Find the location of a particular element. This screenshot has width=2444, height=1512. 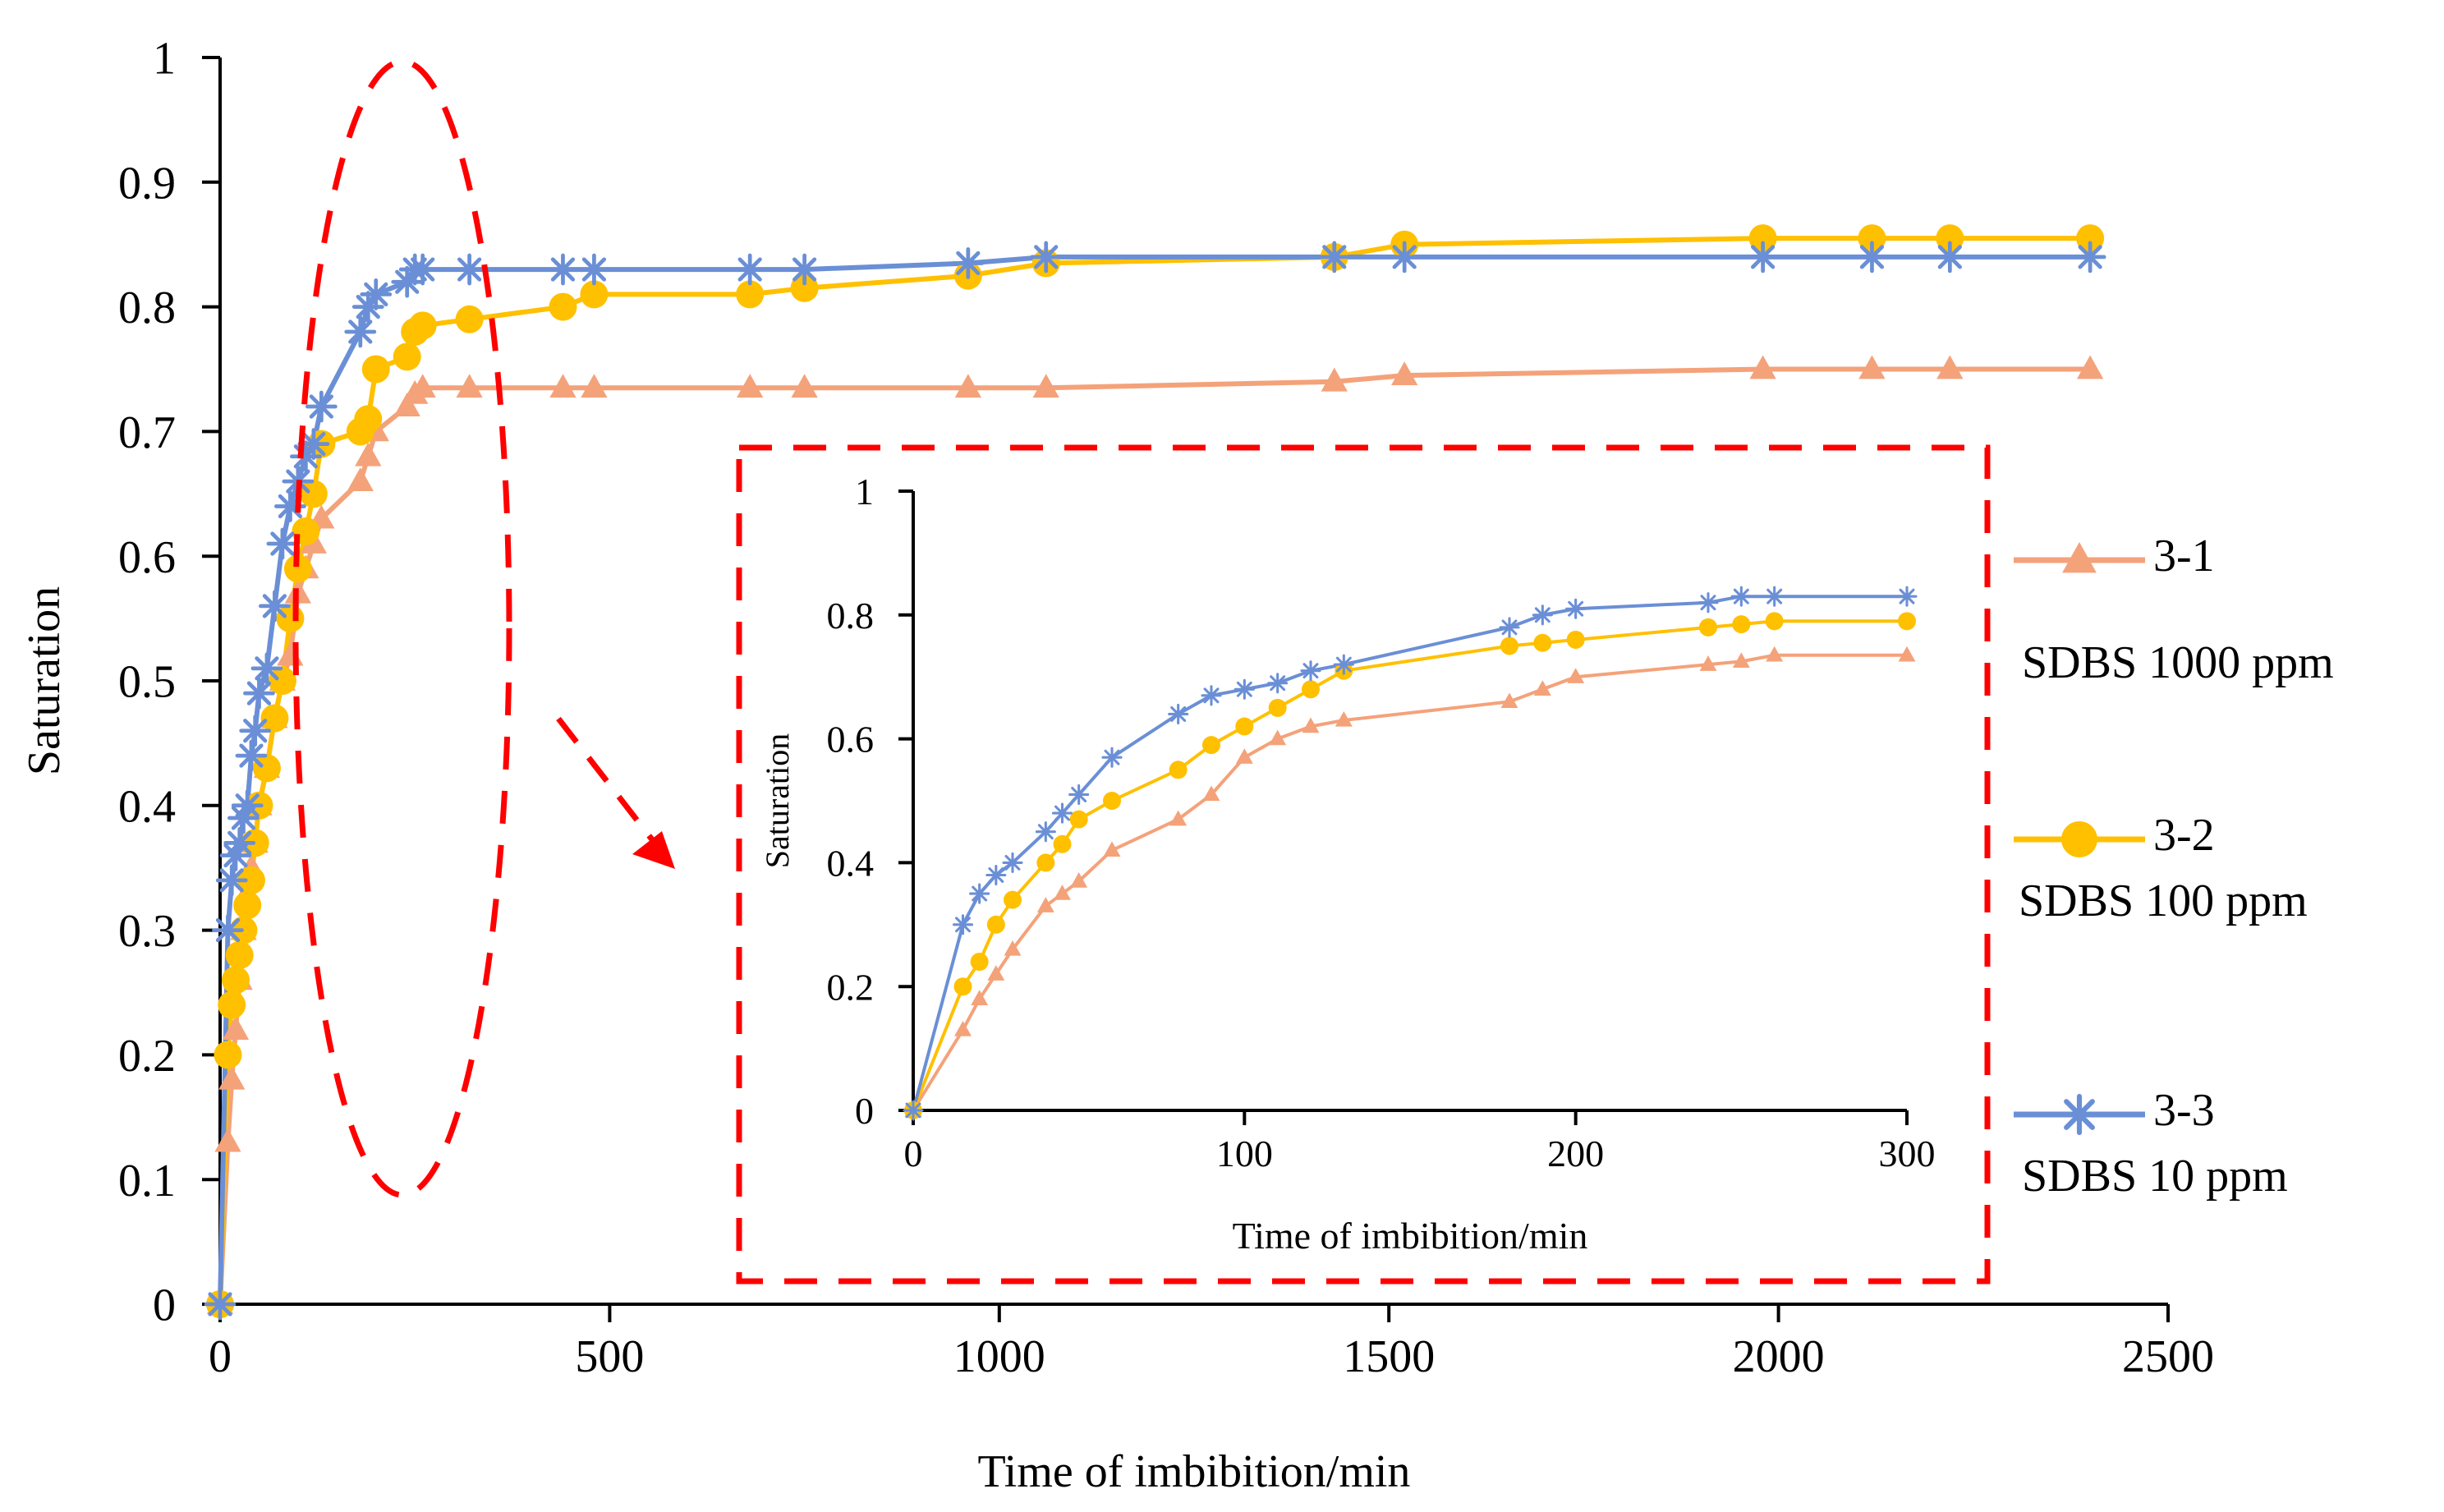

legend-label-3-1: 3-1 is located at coordinates (2184, 556).